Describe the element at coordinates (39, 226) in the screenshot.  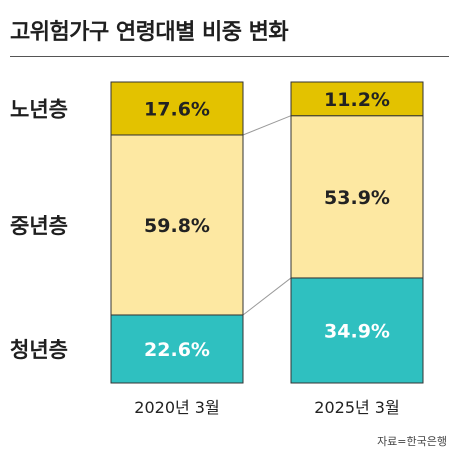
I see `series-label: 중년층` at that location.